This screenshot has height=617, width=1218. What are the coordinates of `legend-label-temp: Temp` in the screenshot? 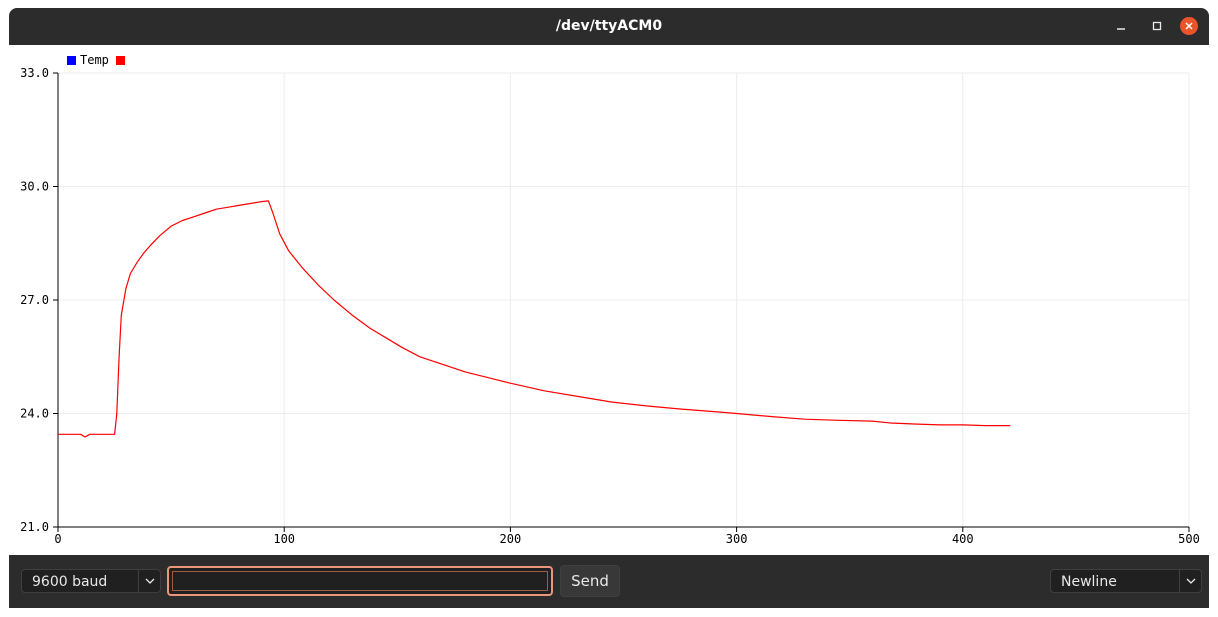 It's located at (94, 60).